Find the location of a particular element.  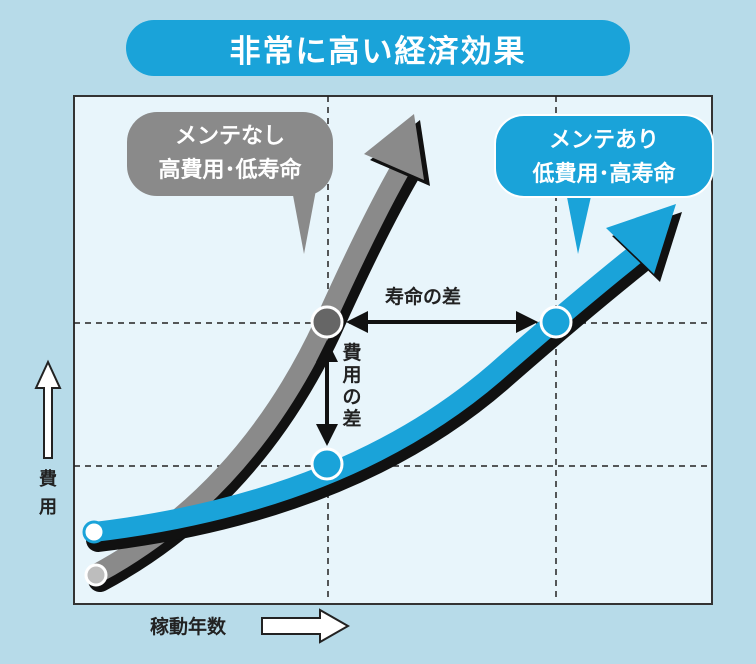

cost-difference-char: 用 is located at coordinates (352, 375).